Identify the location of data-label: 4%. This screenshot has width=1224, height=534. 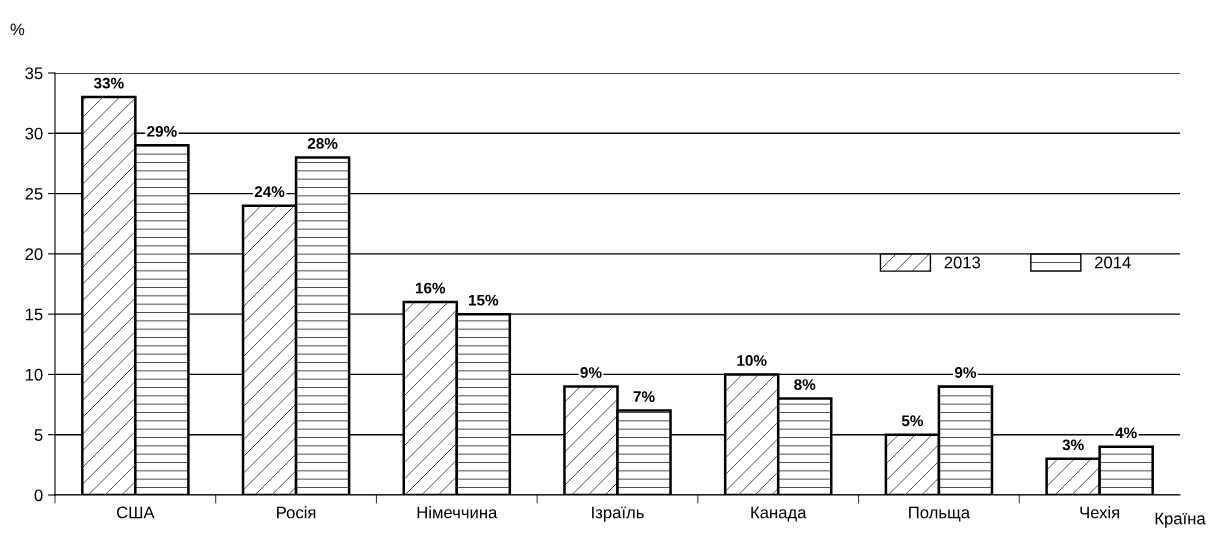
(1126, 433).